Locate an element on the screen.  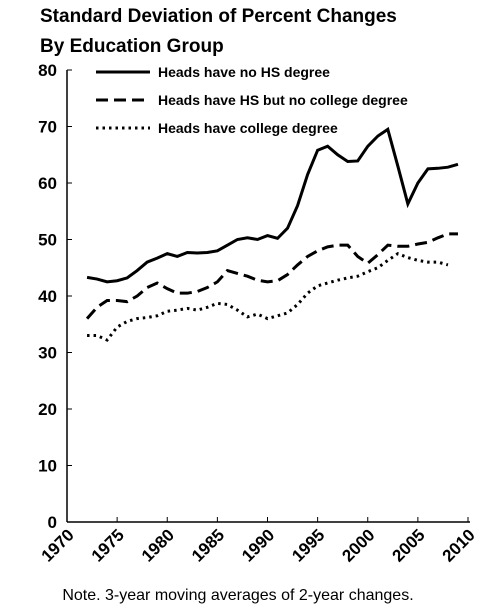
x-tick-label: 2005 is located at coordinates (409, 545).